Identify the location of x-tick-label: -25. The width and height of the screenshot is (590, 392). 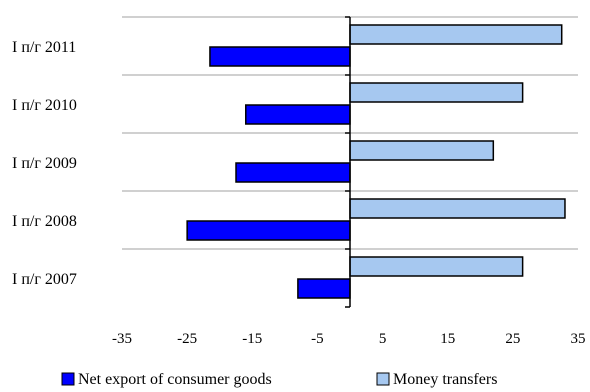
(187, 339).